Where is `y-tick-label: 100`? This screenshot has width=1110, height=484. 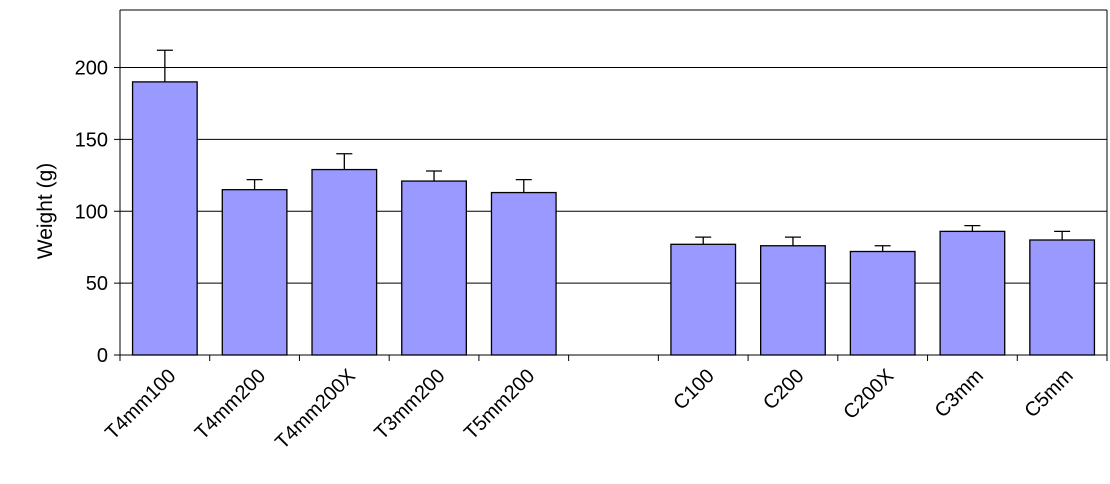
y-tick-label: 100 is located at coordinates (91, 212).